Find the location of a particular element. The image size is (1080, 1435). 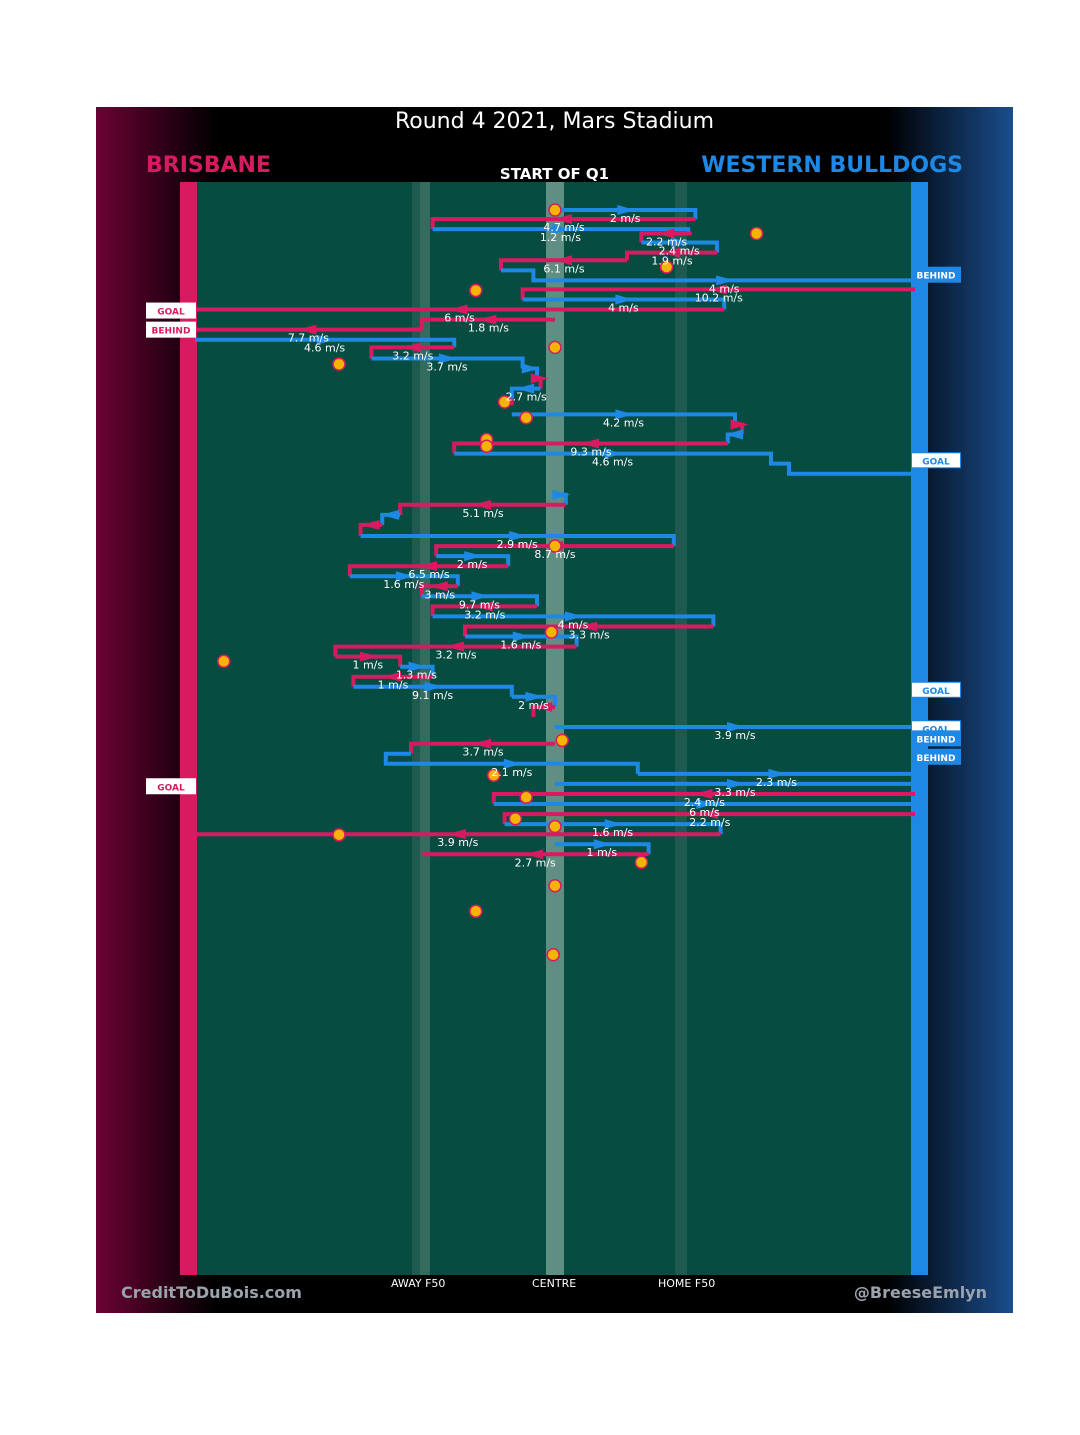

speed-label-36: 3.2 m/s is located at coordinates (484, 614).